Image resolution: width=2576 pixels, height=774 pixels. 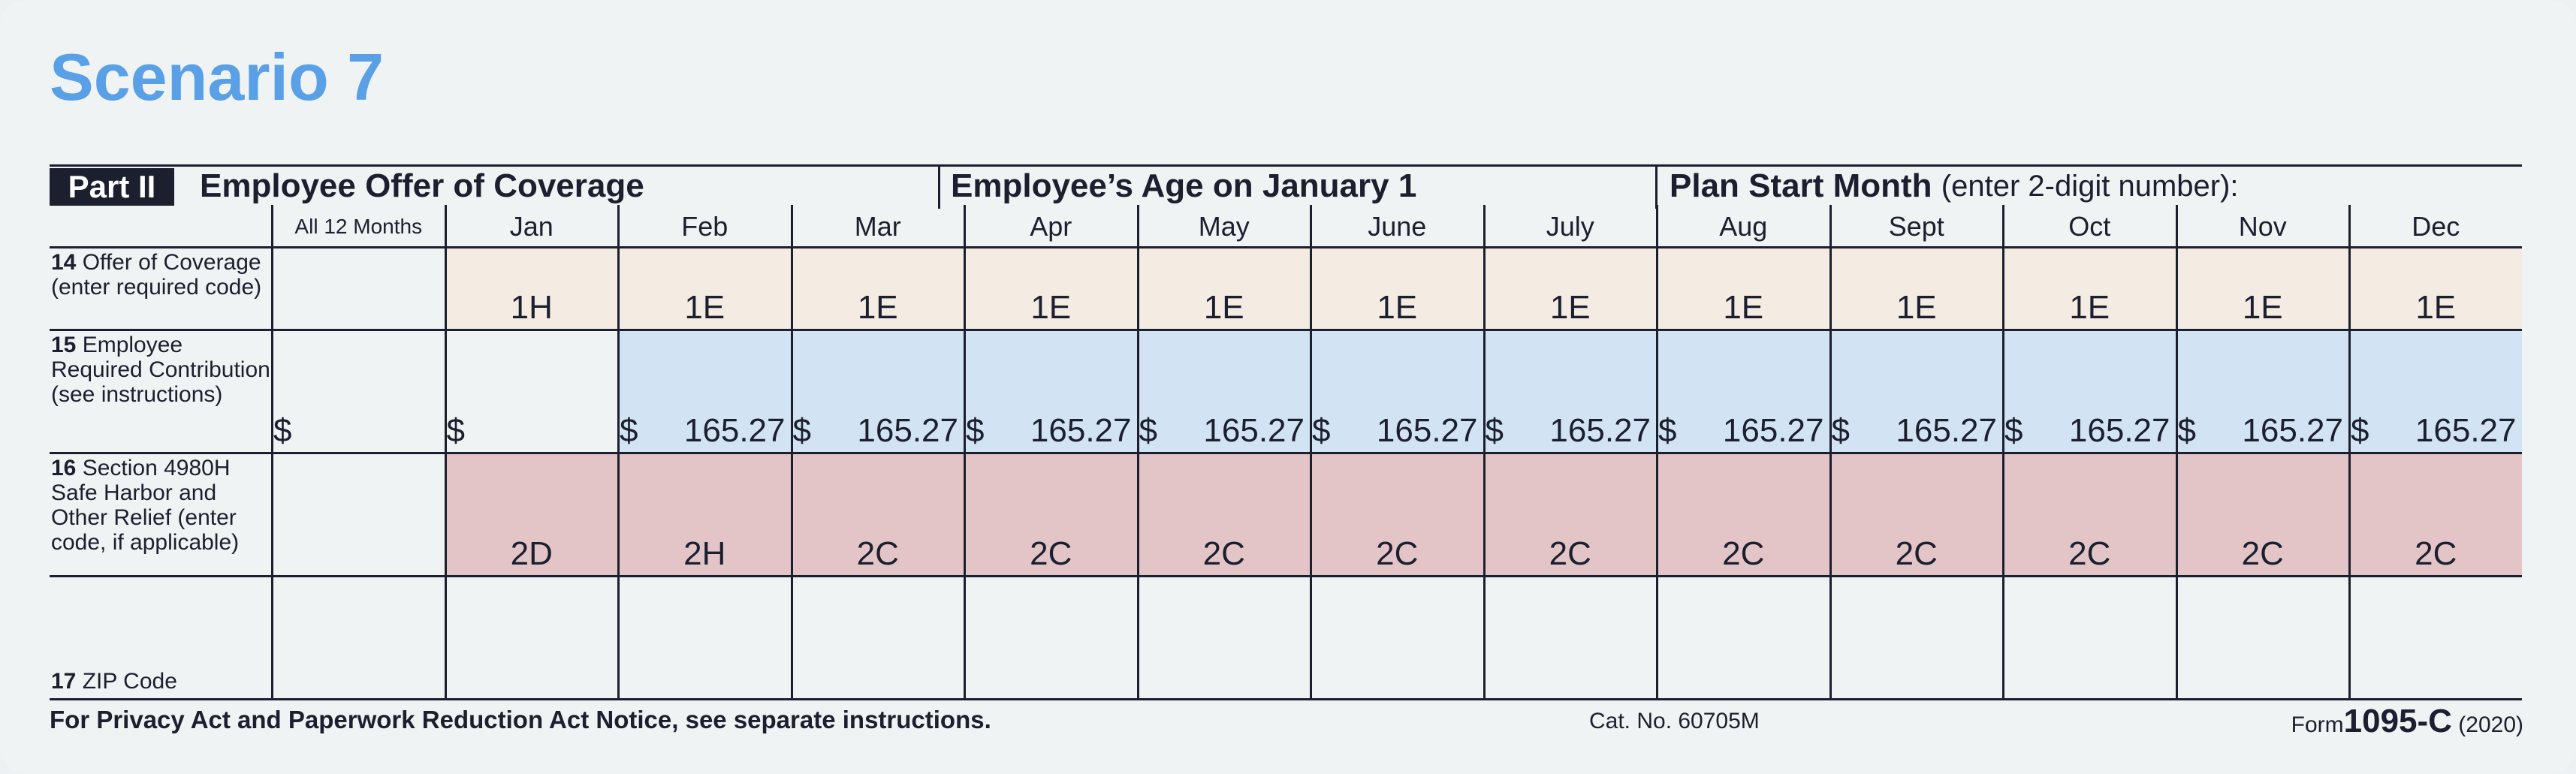 What do you see at coordinates (1051, 391) in the screenshot?
I see `line15-apr-cell: $165.27` at bounding box center [1051, 391].